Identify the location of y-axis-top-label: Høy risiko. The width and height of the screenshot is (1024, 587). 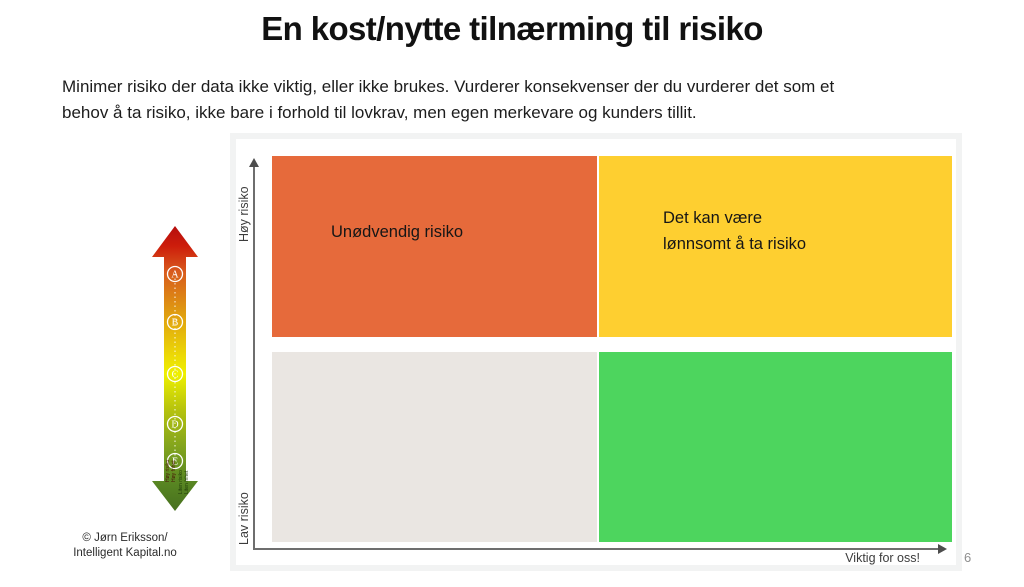
(244, 214).